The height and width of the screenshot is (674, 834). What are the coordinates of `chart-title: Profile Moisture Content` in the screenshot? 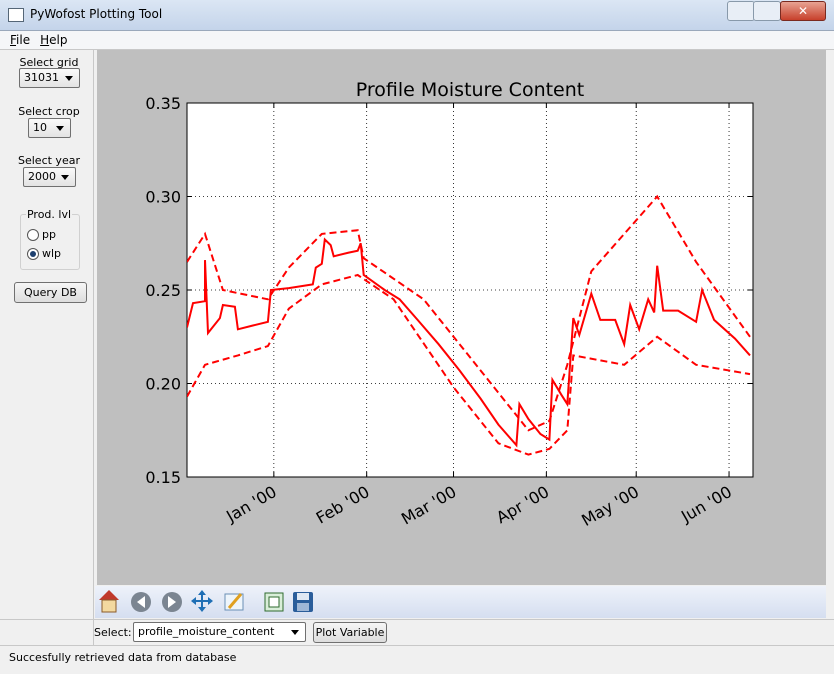 It's located at (470, 90).